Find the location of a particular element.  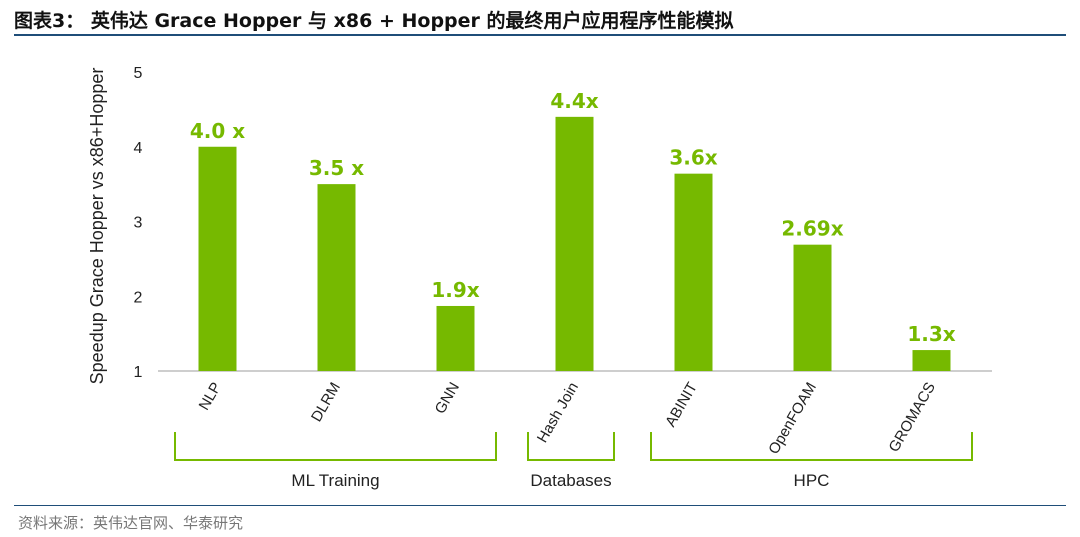

group-brackets: ML Training Databases HPC is located at coordinates (573, 461).